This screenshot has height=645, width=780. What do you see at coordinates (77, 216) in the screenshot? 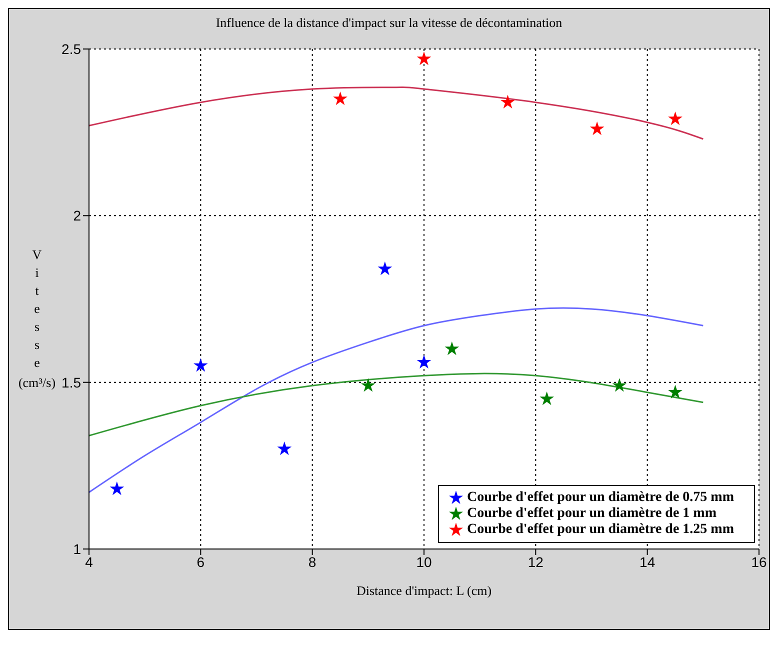
I see `y-tick-label: 2` at bounding box center [77, 216].